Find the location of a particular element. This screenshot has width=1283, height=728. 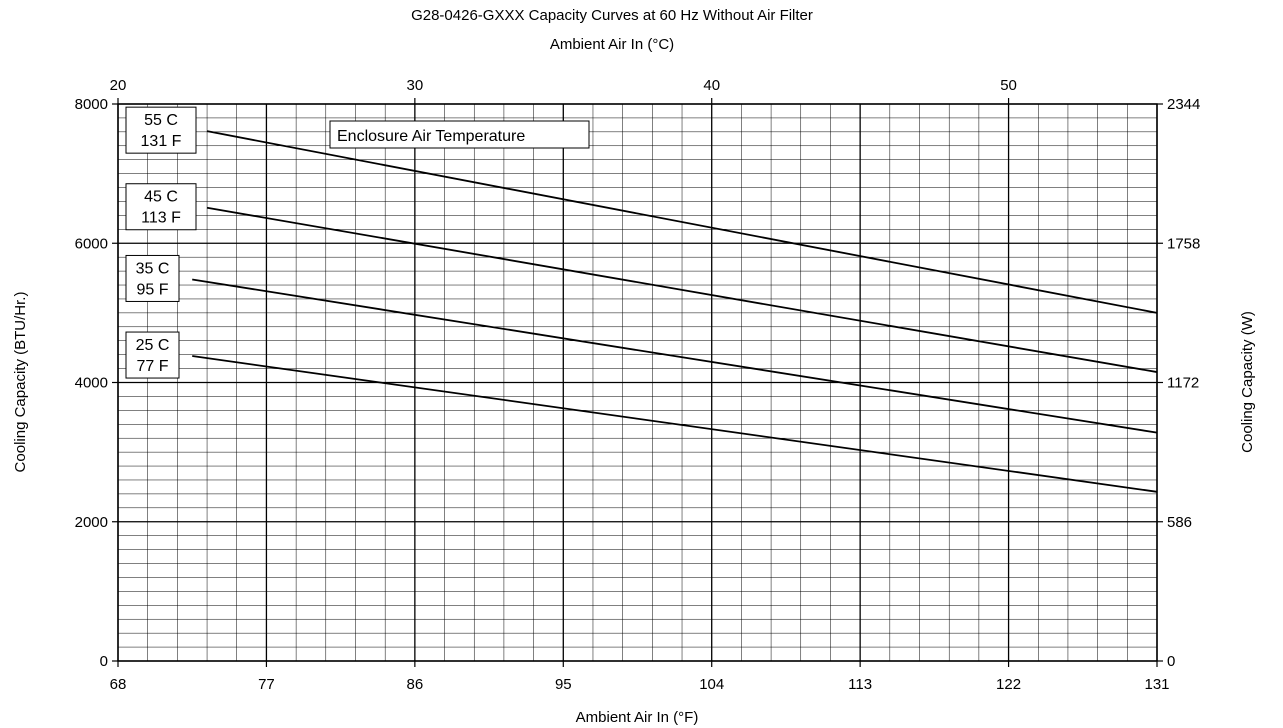

y-tick-label: 4000 is located at coordinates (91, 383).